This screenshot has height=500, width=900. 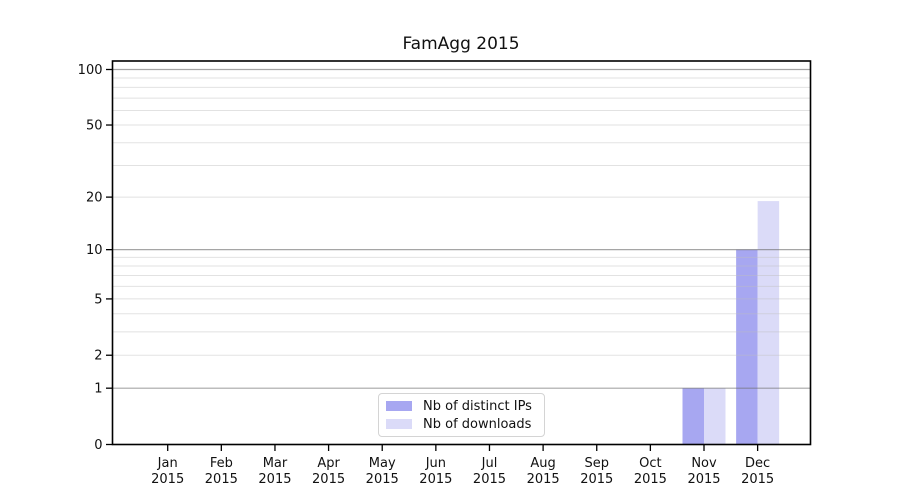 What do you see at coordinates (221, 471) in the screenshot?
I see `x-tick-label-feb: Feb 2015` at bounding box center [221, 471].